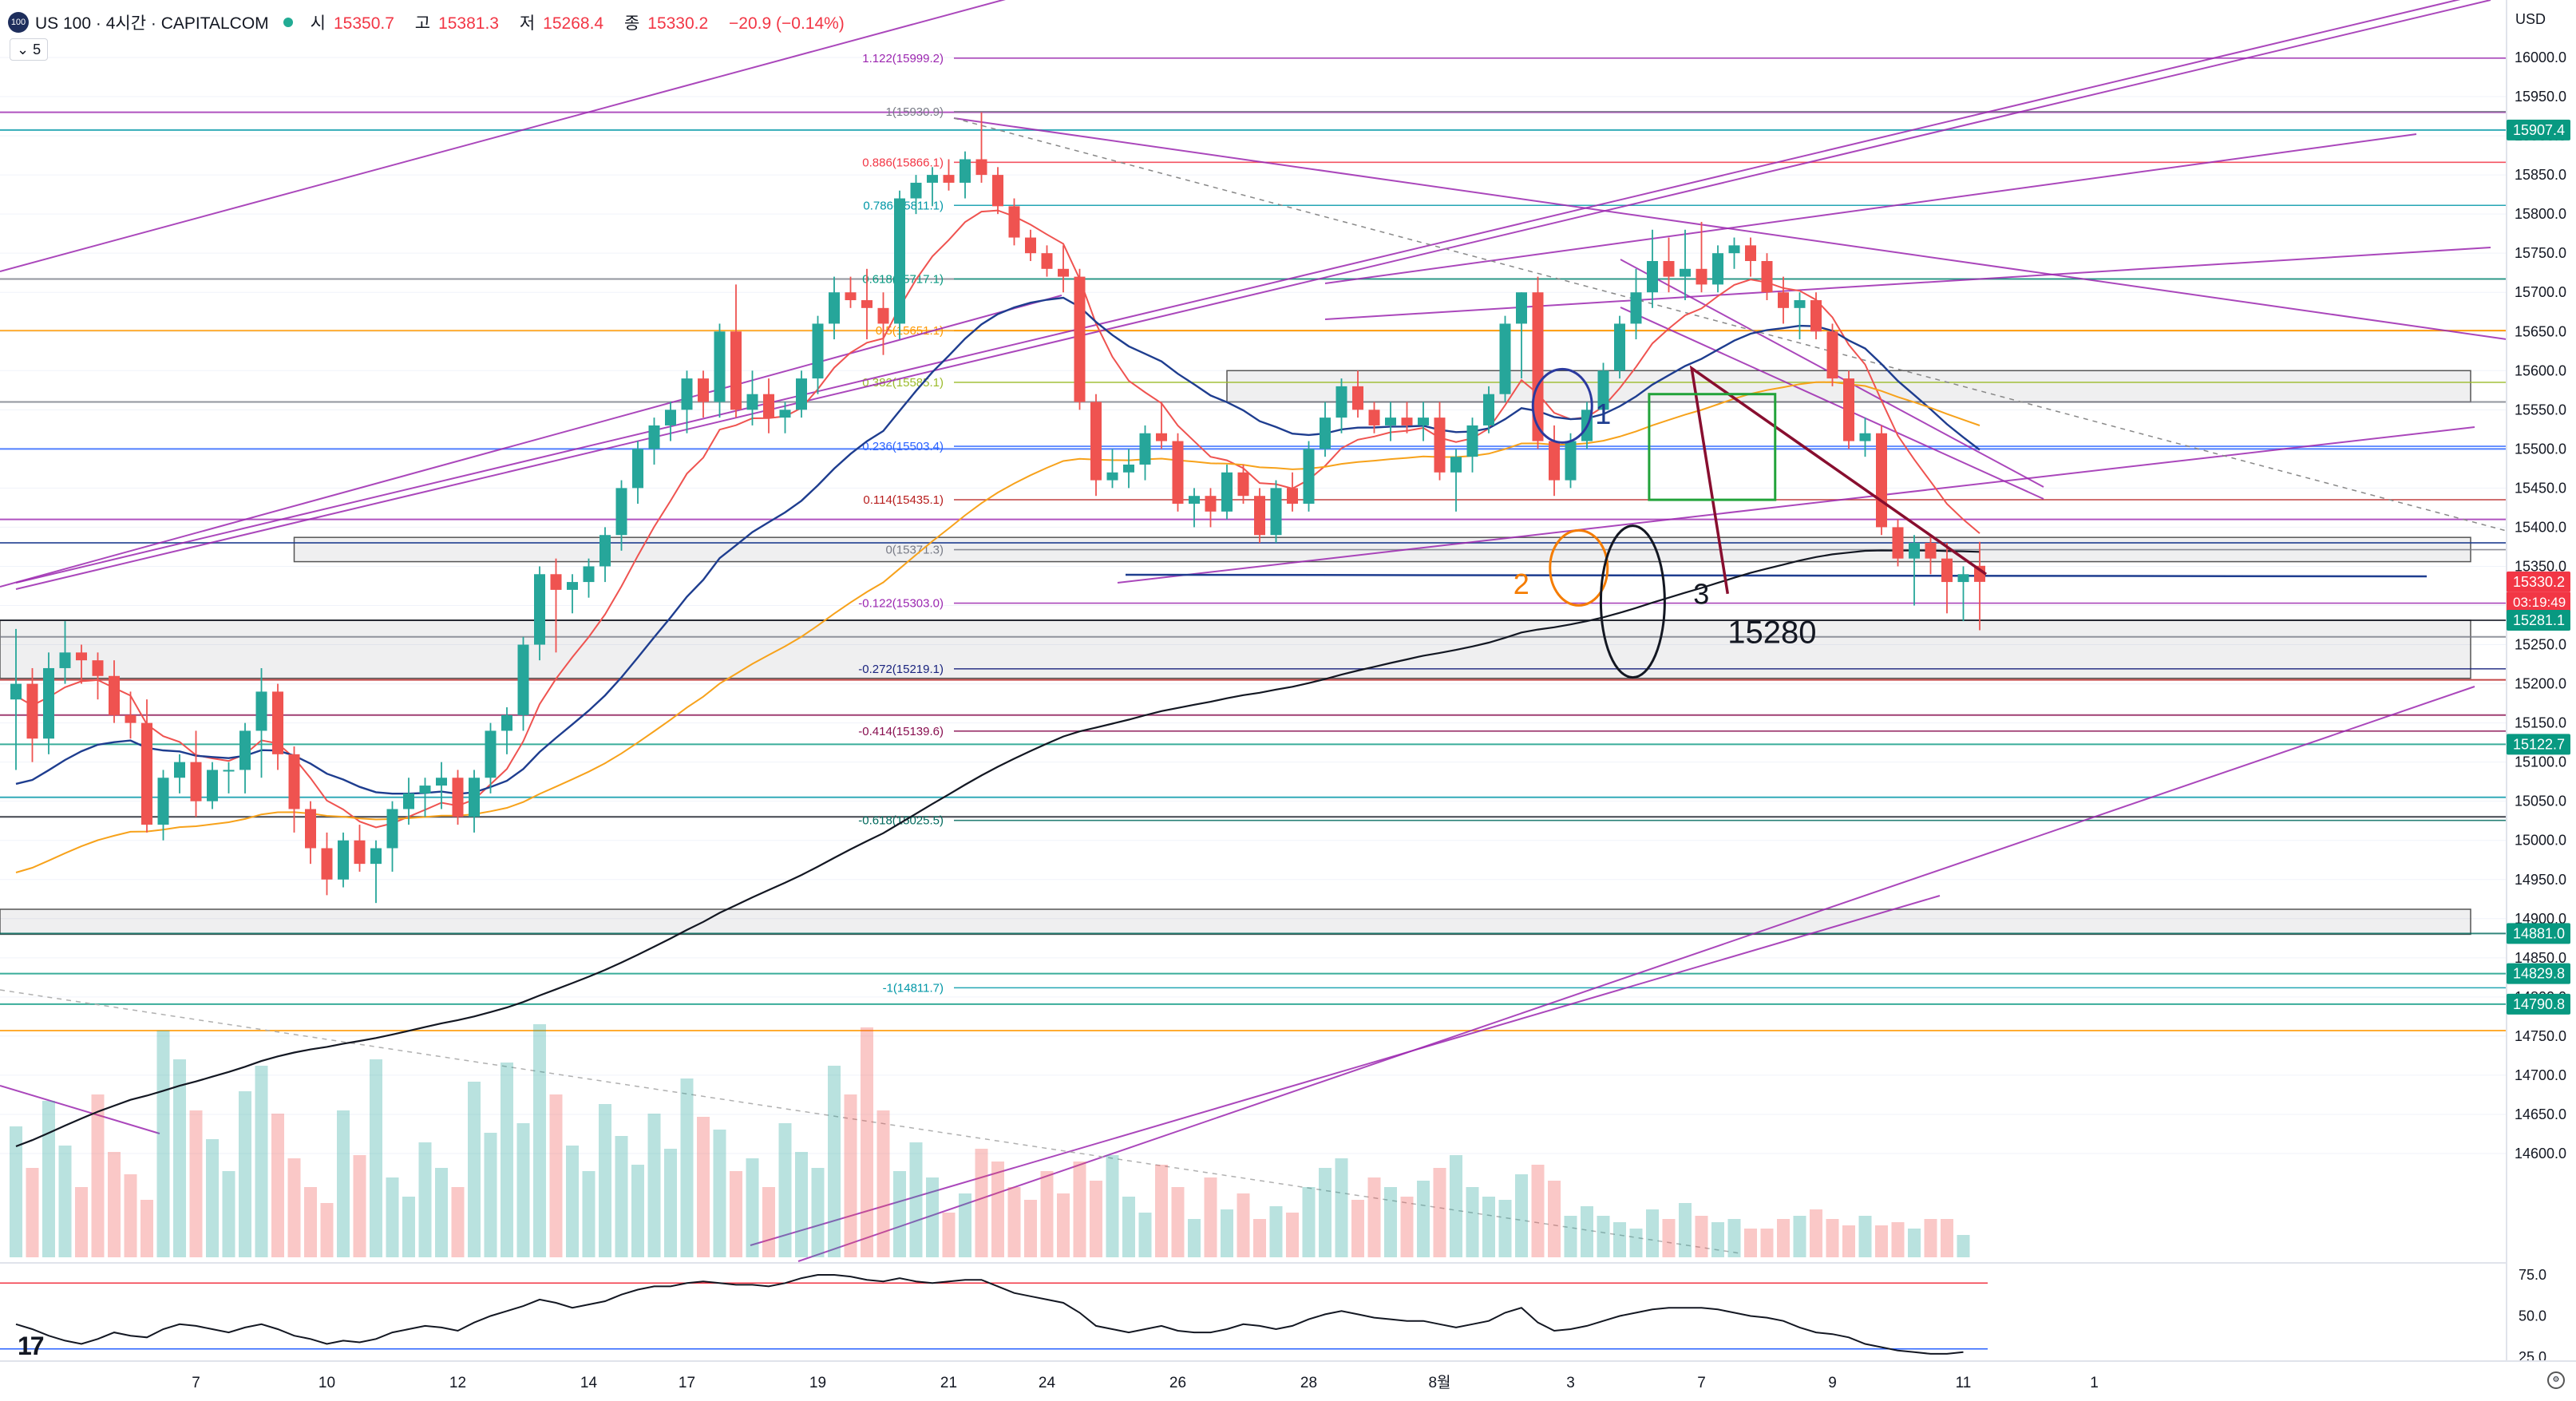 Image resolution: width=2576 pixels, height=1401 pixels. What do you see at coordinates (910, 331) in the screenshot?
I see `fib-label: 0.5(15651.1)` at bounding box center [910, 331].